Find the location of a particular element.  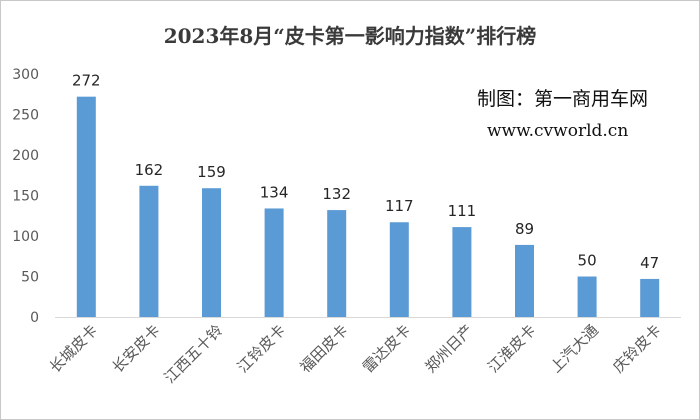

y-tick-label: 200 is located at coordinates (25, 156).